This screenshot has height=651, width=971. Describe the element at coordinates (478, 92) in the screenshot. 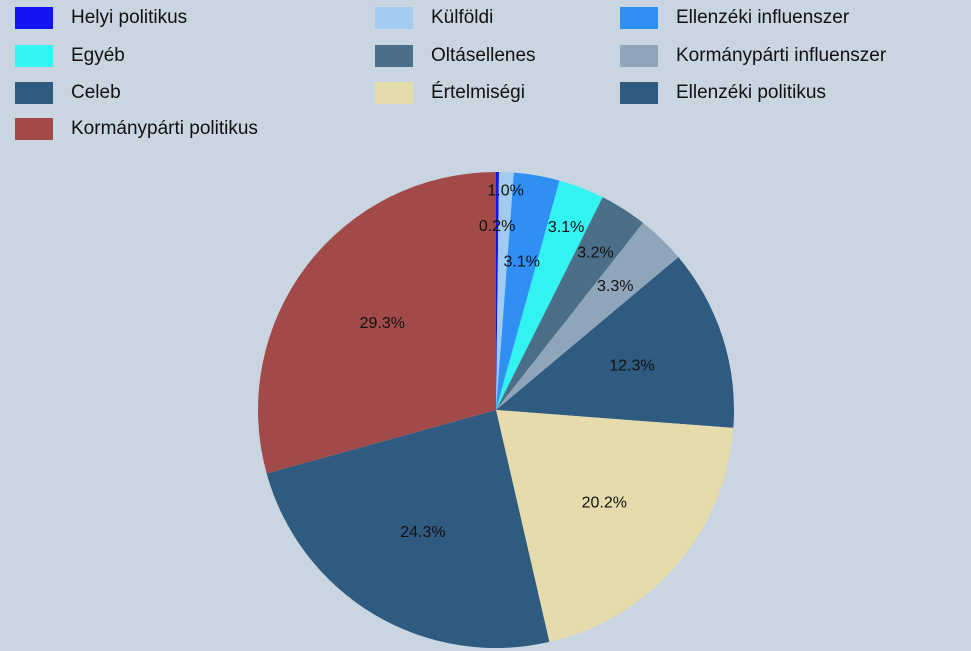

I see `legend-label: Értelmiségi` at that location.